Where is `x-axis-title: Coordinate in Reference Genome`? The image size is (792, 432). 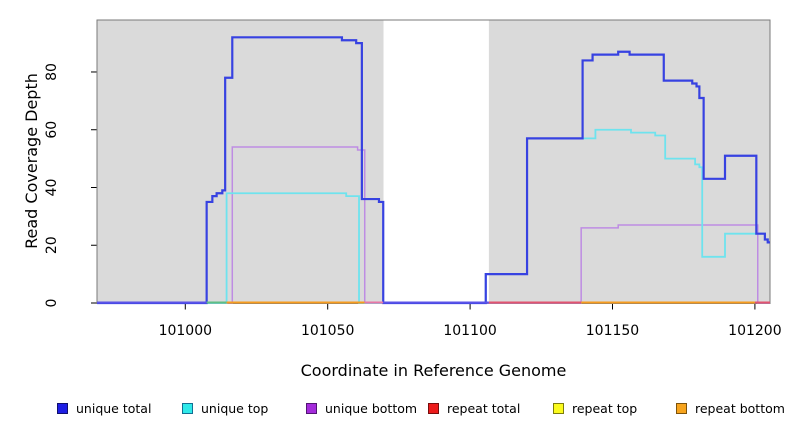 x-axis-title: Coordinate in Reference Genome is located at coordinates (433, 370).